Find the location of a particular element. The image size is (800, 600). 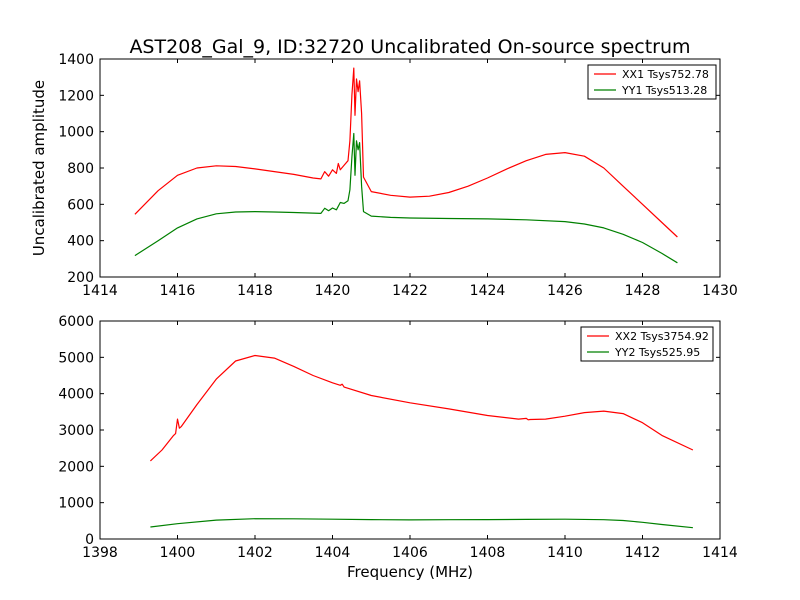

x-tick-label: 1426 is located at coordinates (565, 291).